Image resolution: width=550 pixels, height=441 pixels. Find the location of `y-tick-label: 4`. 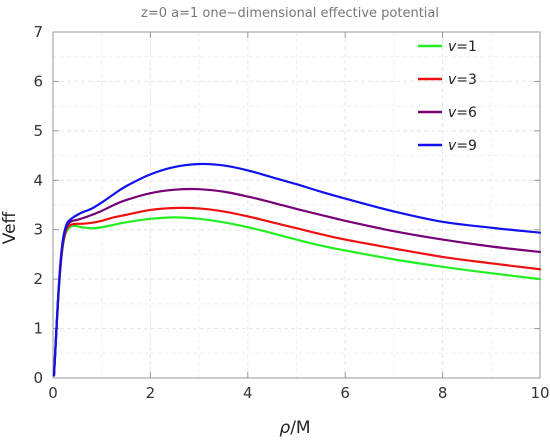

y-tick-label: 4 is located at coordinates (38, 180).